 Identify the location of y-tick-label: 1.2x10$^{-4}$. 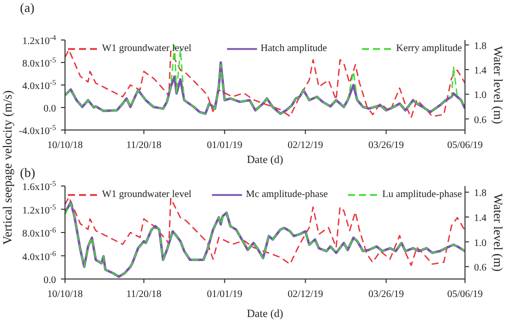
(39, 39).